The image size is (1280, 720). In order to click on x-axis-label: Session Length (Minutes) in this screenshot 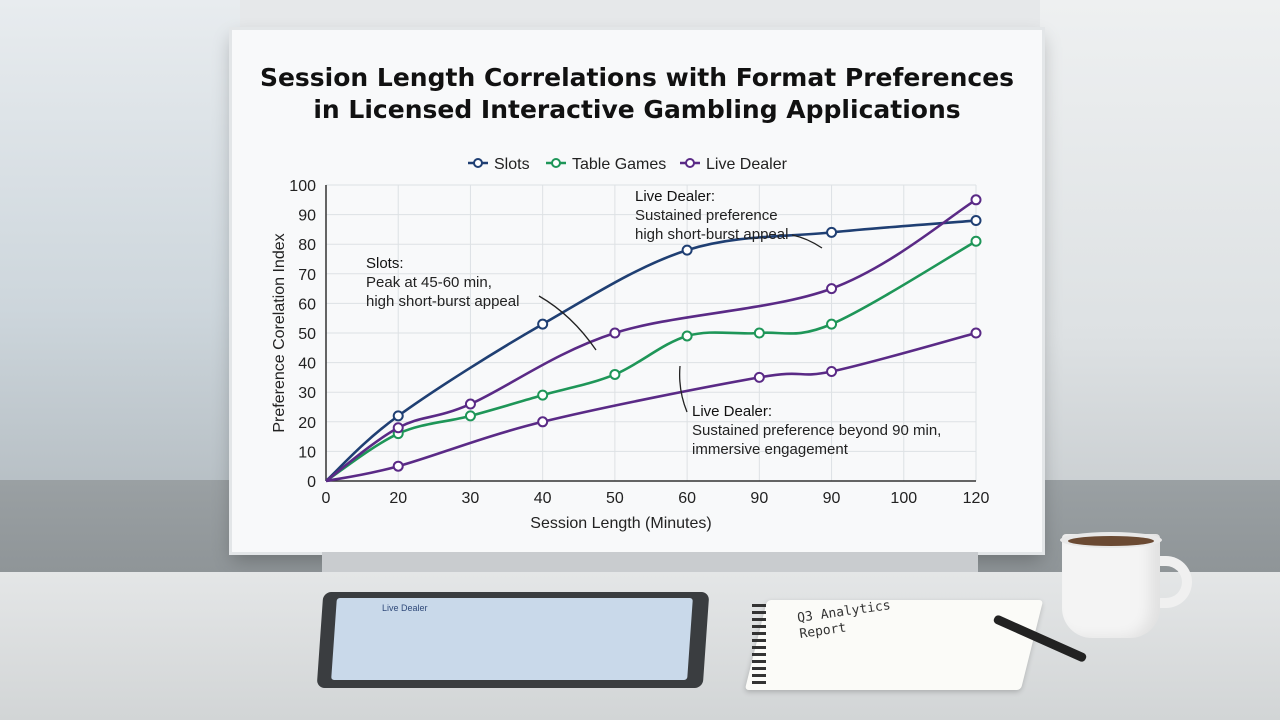, I will do `click(620, 523)`.